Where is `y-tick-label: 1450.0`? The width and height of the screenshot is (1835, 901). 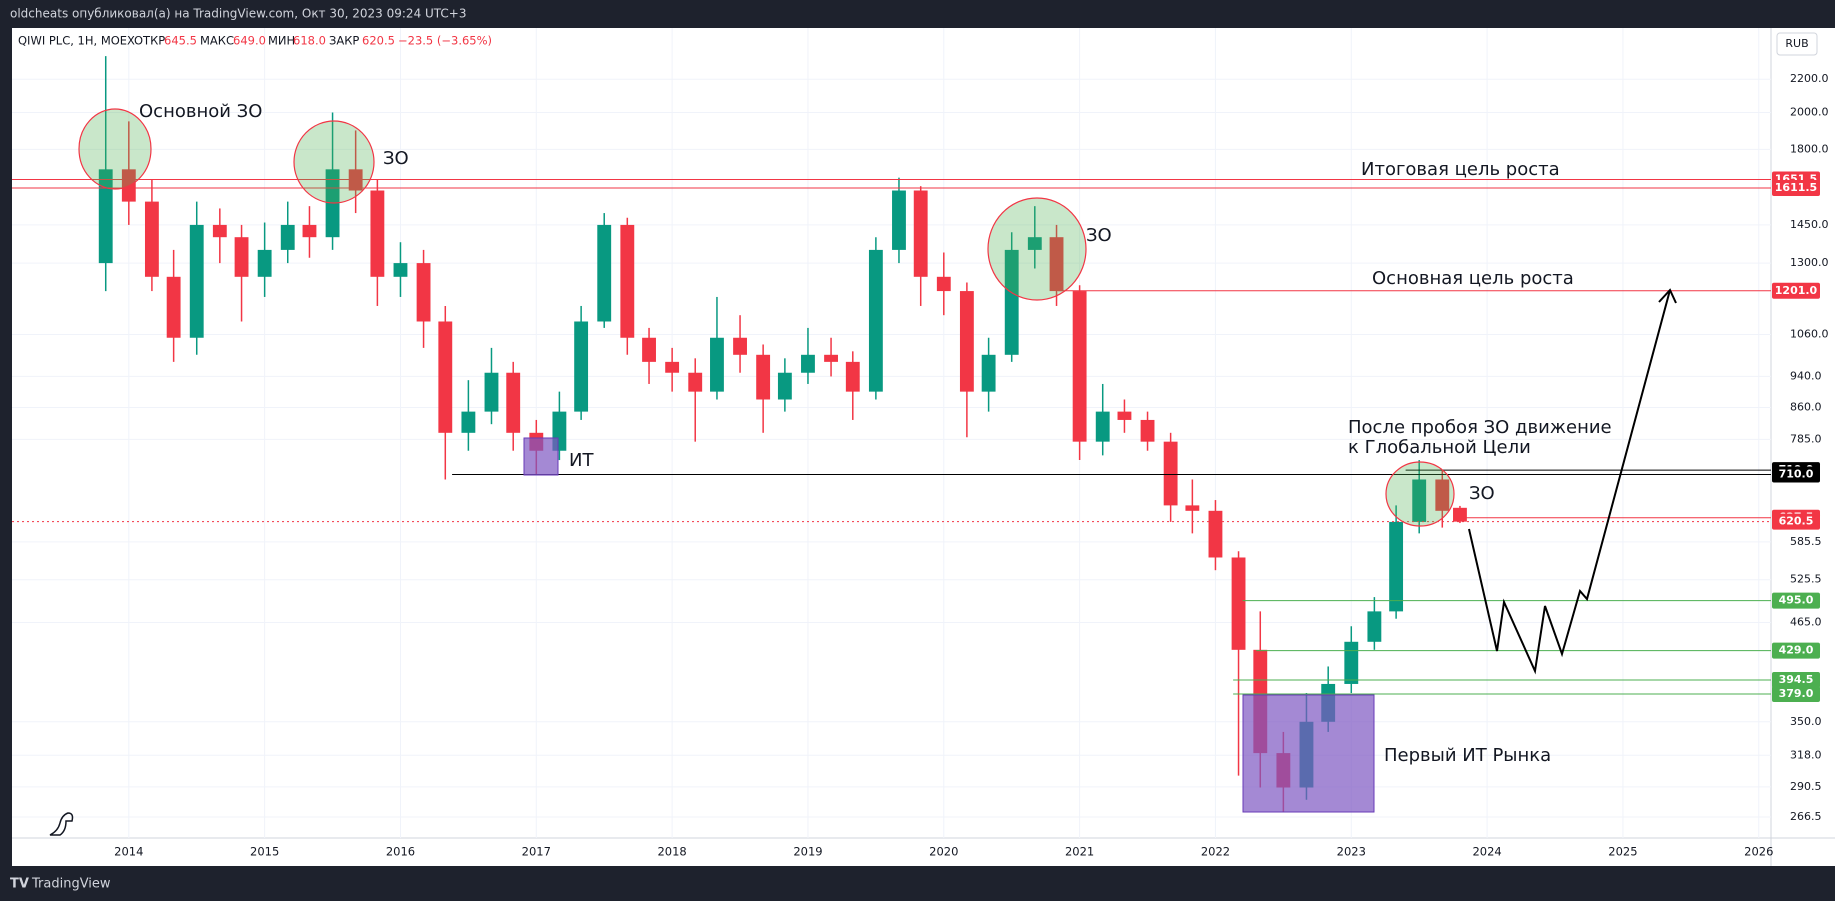 y-tick-label: 1450.0 is located at coordinates (1809, 224).